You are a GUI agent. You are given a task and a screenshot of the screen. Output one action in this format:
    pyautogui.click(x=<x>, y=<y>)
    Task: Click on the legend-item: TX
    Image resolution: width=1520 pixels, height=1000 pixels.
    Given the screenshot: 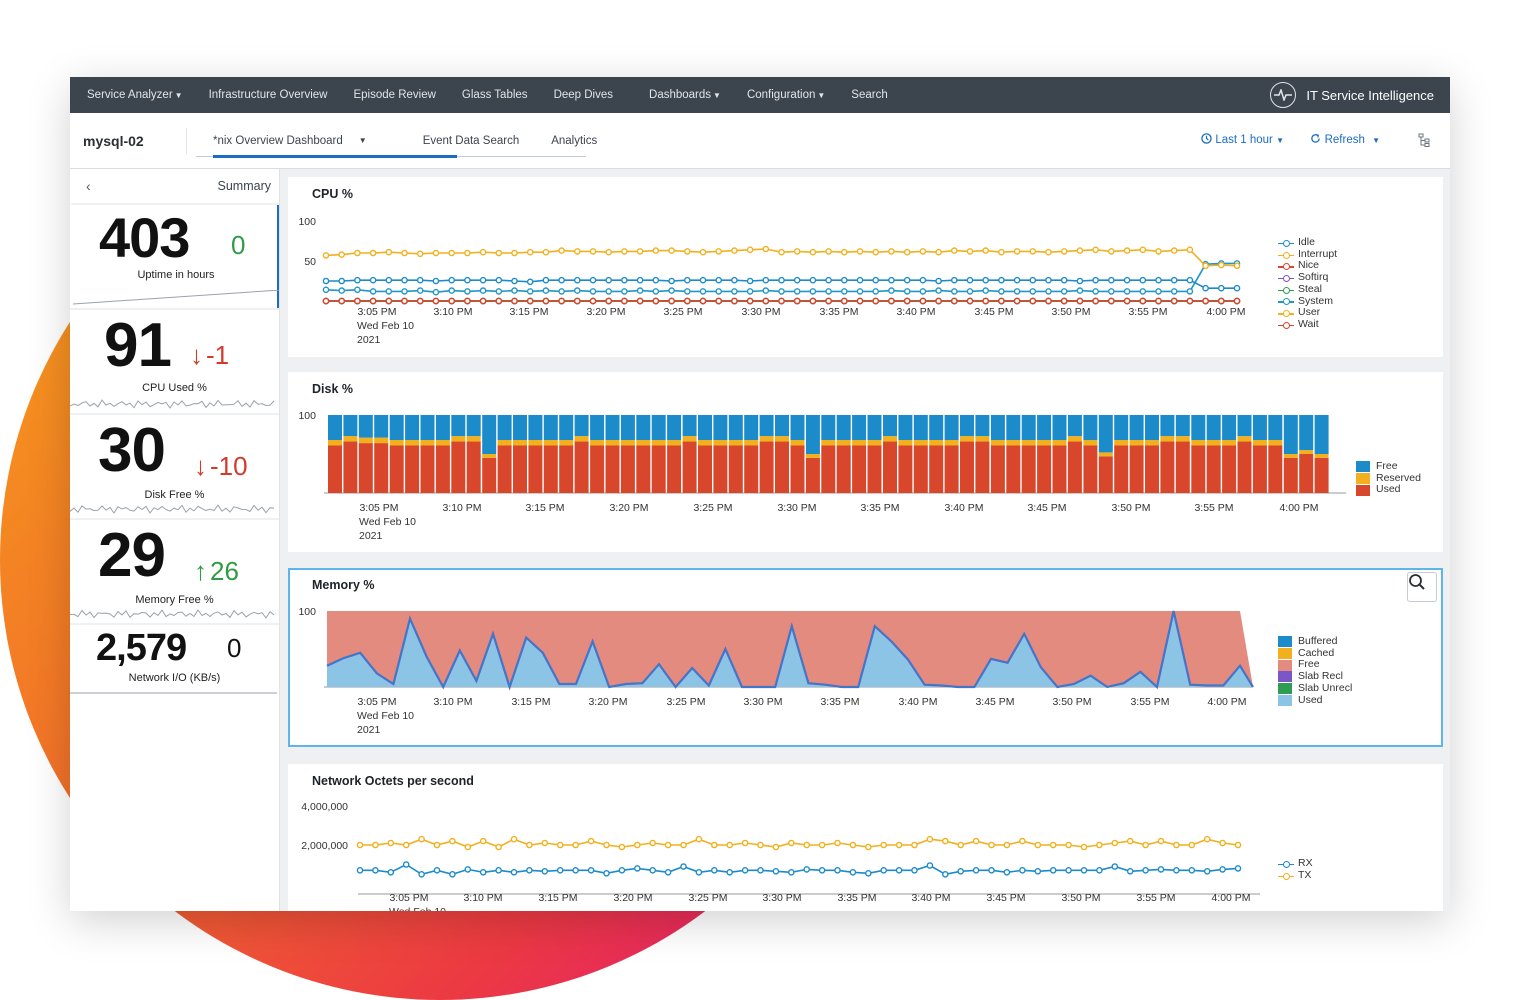 What is the action you would take?
    pyautogui.click(x=1295, y=875)
    